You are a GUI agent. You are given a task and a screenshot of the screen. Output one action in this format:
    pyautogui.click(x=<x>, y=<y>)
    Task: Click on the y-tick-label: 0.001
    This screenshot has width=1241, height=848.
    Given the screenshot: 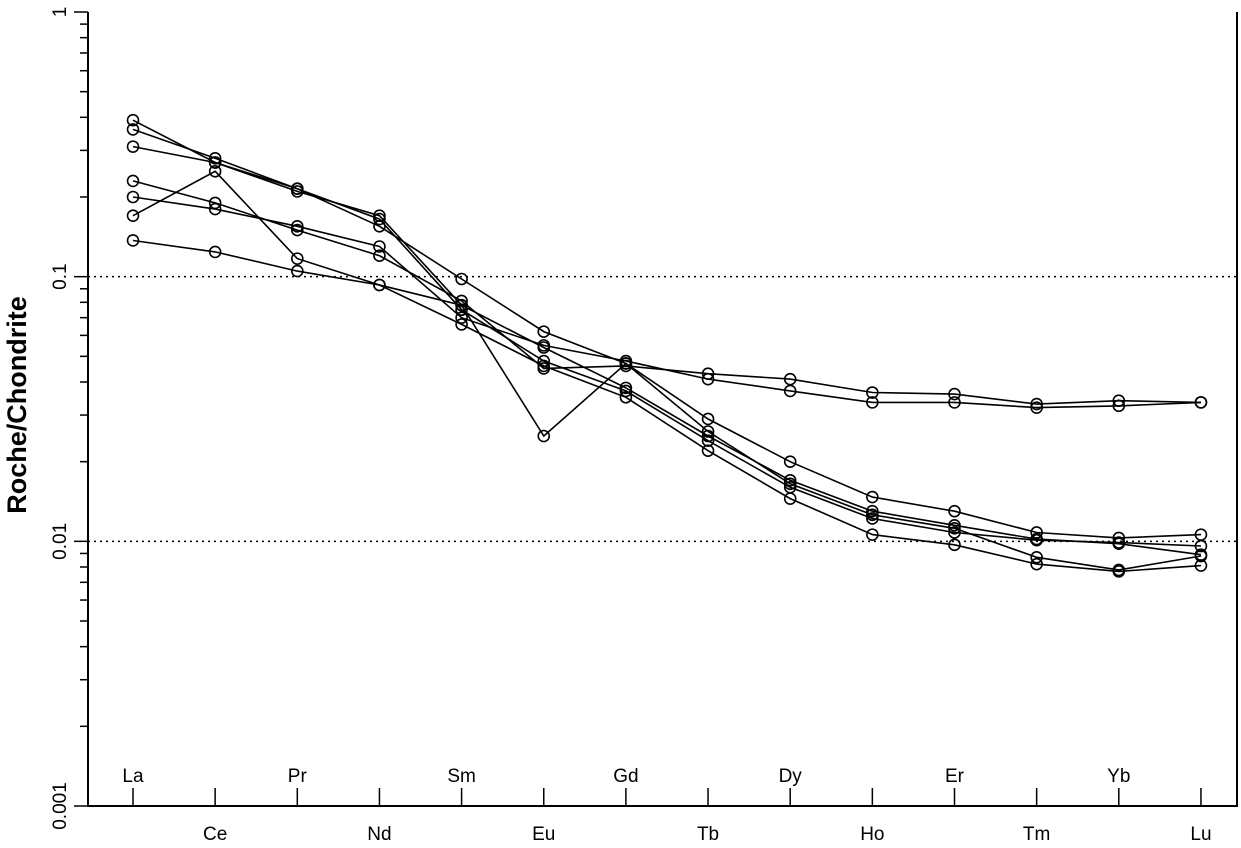 What is the action you would take?
    pyautogui.click(x=60, y=806)
    